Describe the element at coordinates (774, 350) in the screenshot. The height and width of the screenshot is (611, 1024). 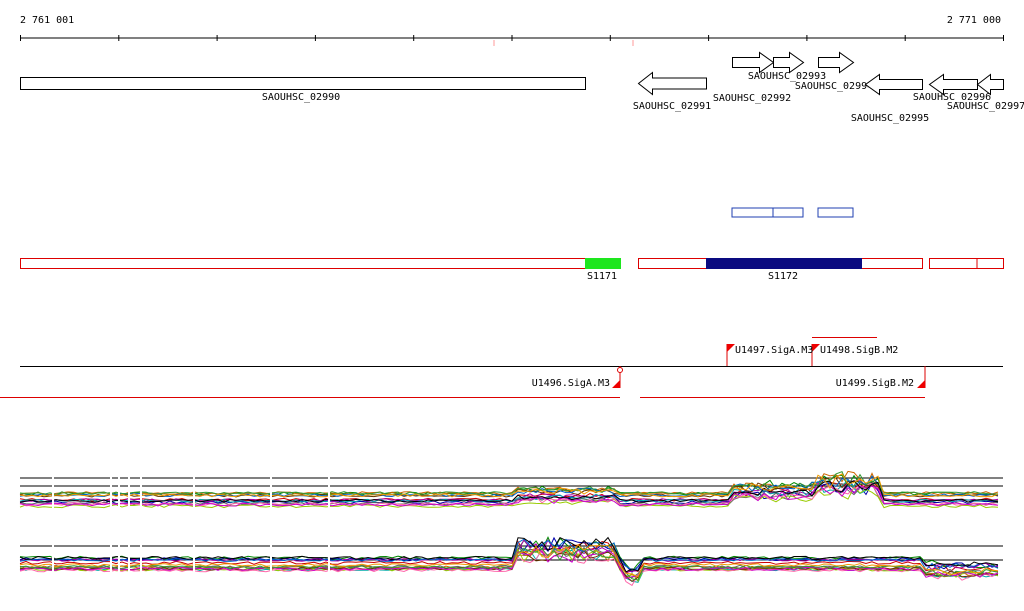
I see `promoter-label: U1497.SigA.M3` at that location.